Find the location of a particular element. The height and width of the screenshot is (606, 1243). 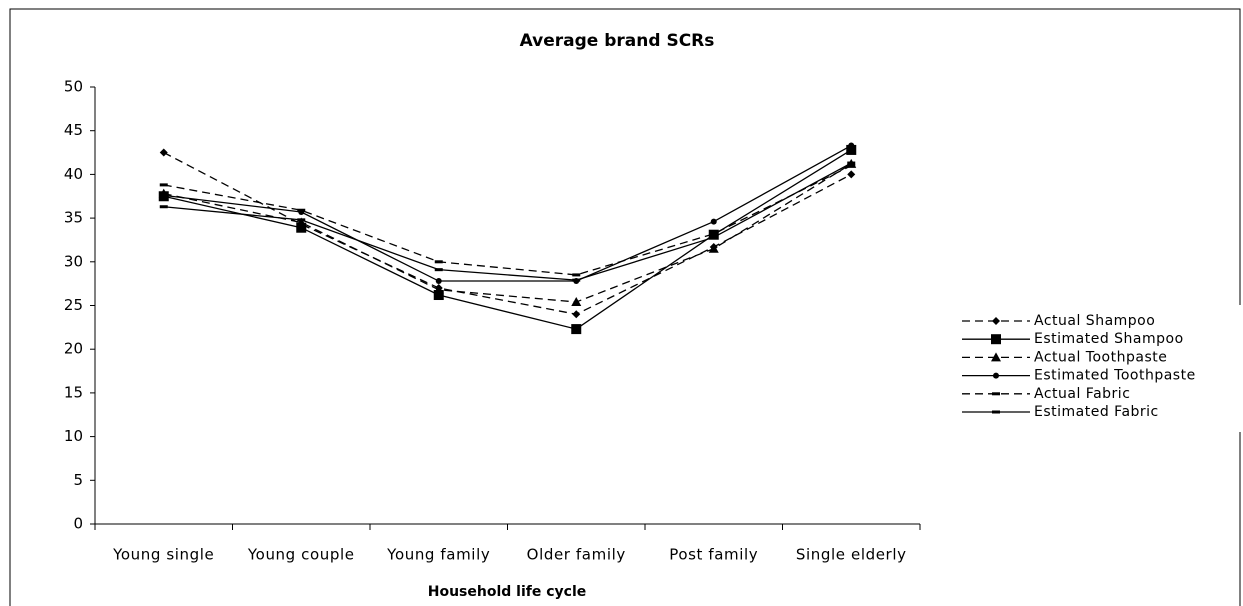

x-axis-label: Household life cycle is located at coordinates (507, 592).